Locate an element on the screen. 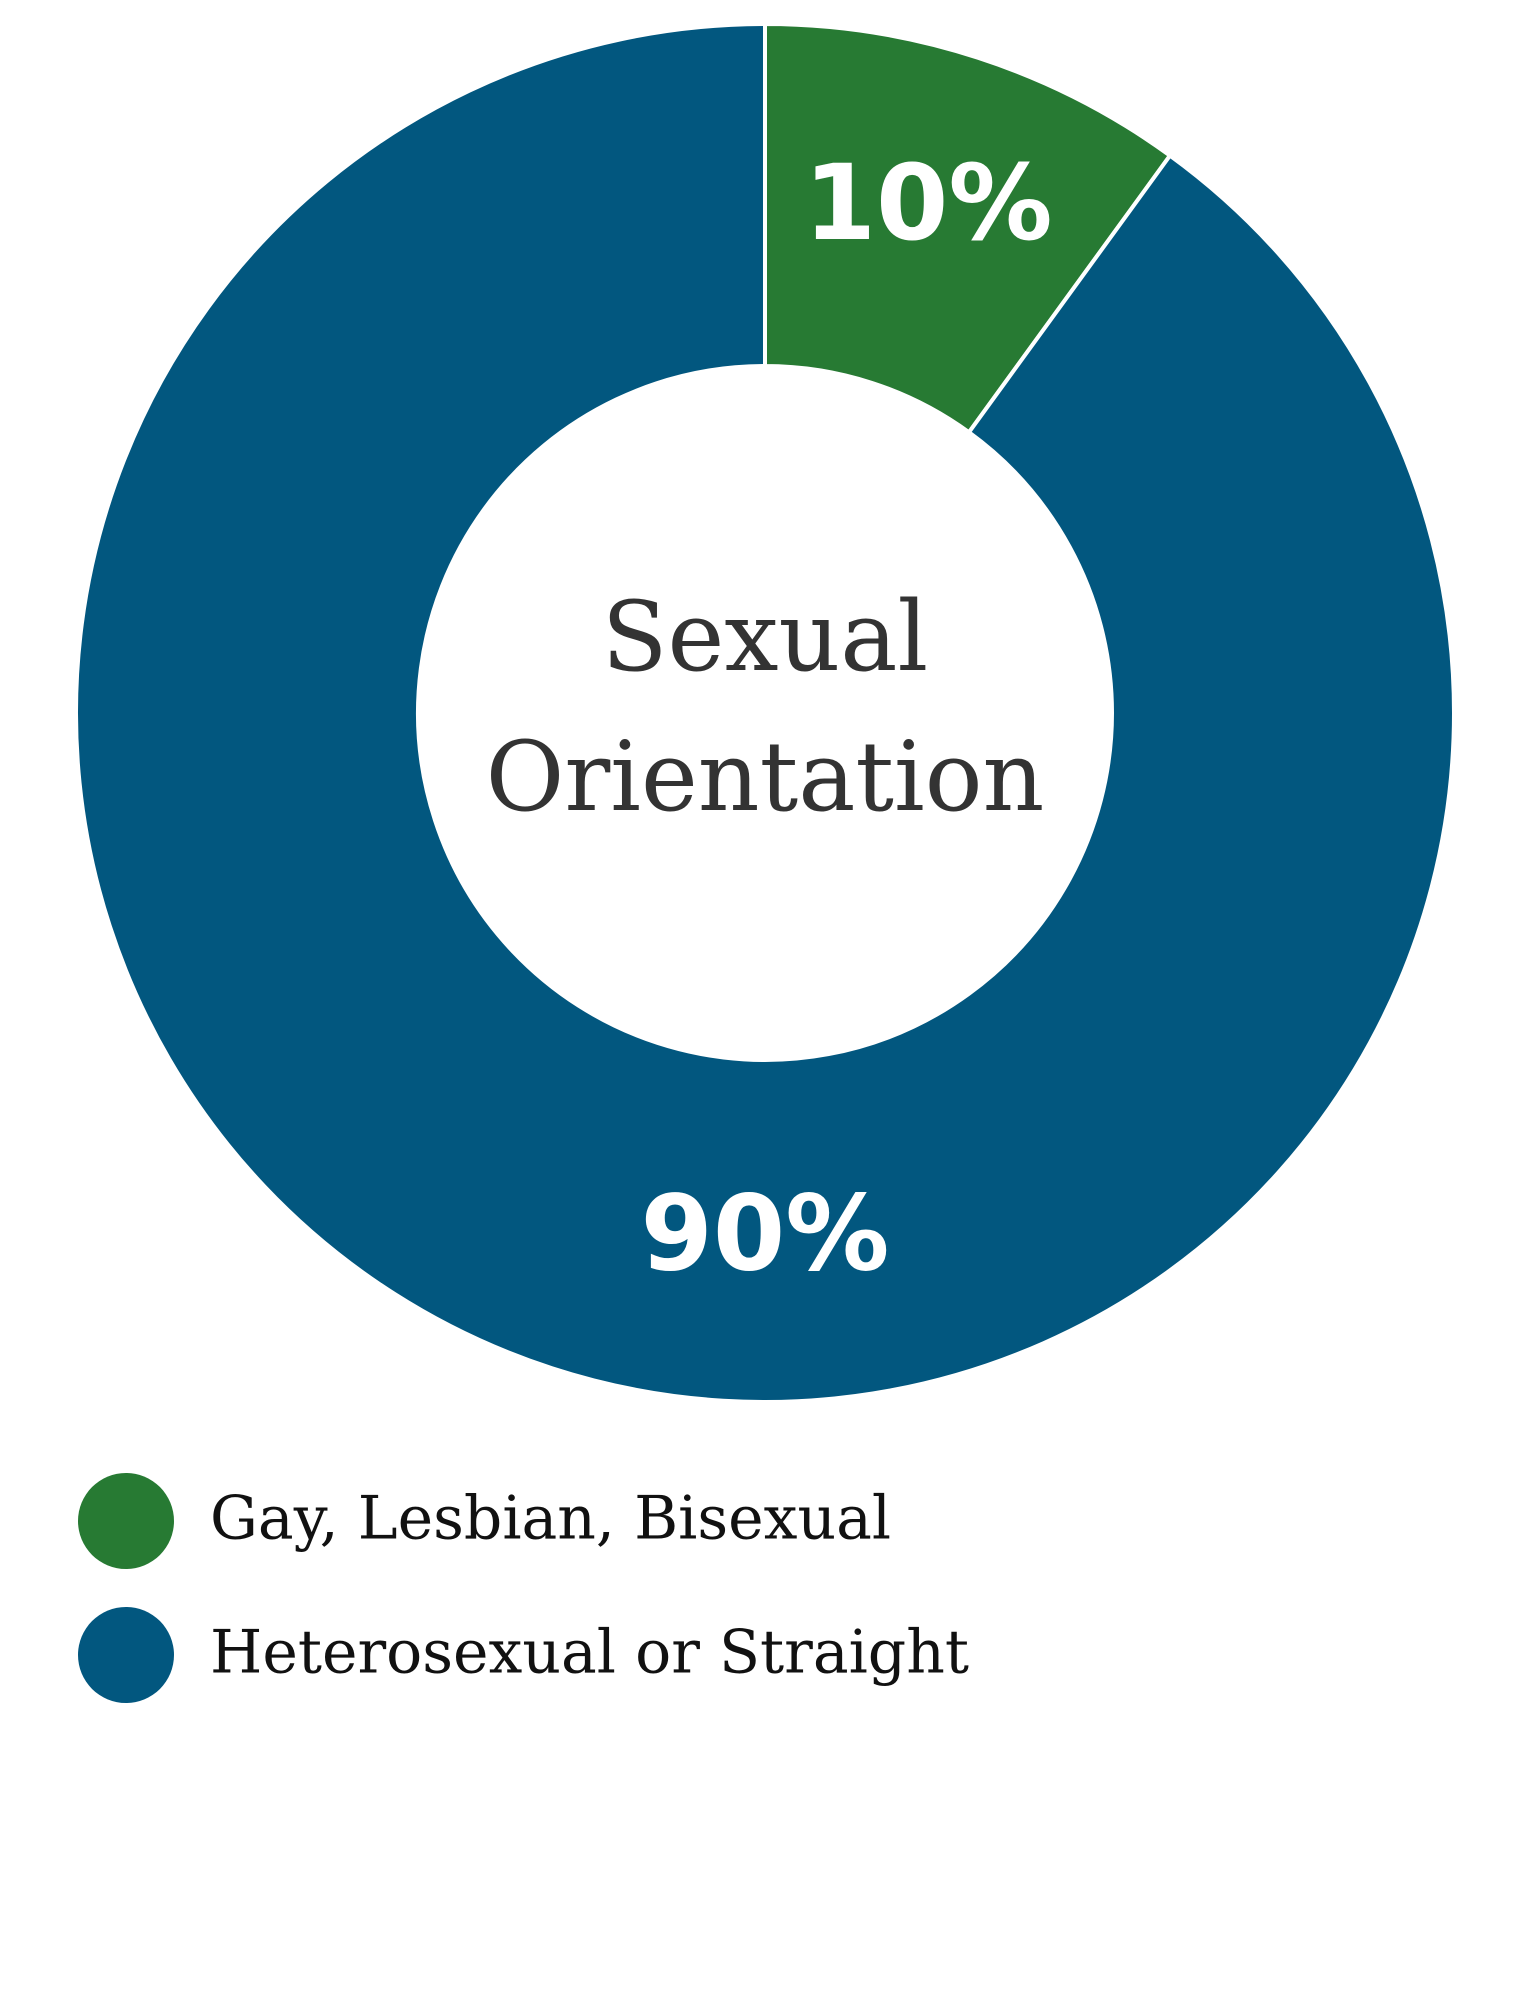 This screenshot has width=1527, height=1990. donut-slice is located at coordinates (968, 228).